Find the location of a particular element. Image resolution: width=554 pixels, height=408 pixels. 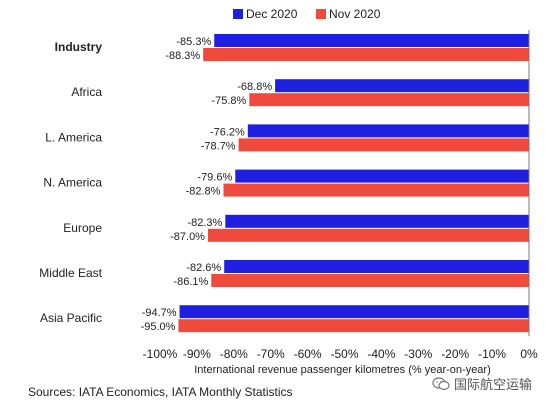

chart-legend: Dec 2020 Nov 2020 is located at coordinates (307, 14).